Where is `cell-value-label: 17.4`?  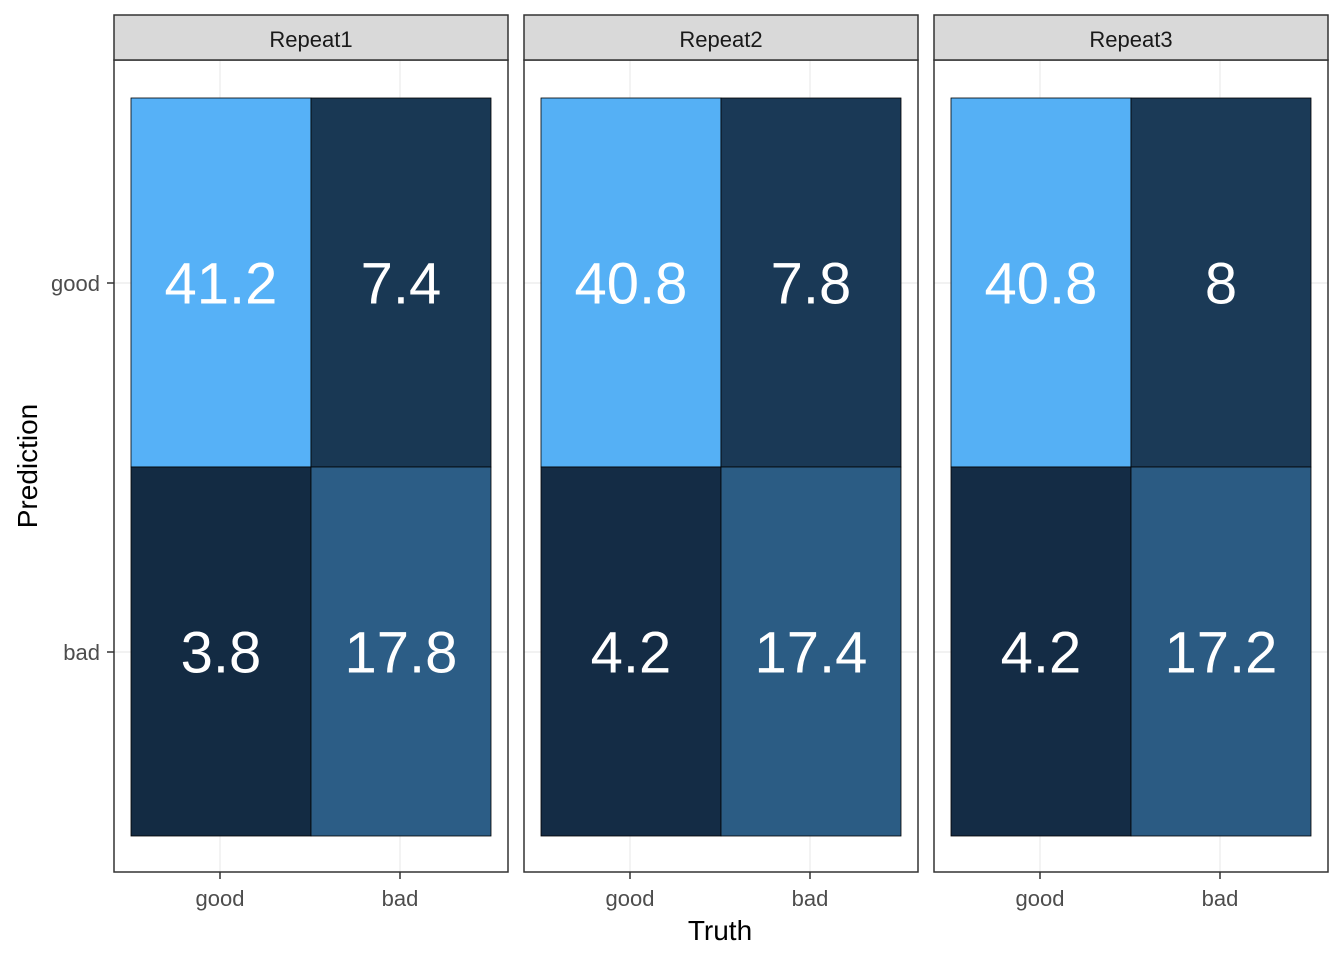 cell-value-label: 17.4 is located at coordinates (811, 653).